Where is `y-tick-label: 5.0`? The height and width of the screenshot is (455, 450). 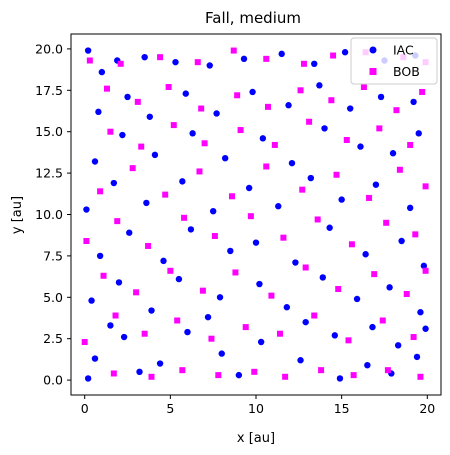
y-tick-label: 5.0 is located at coordinates (53, 297).